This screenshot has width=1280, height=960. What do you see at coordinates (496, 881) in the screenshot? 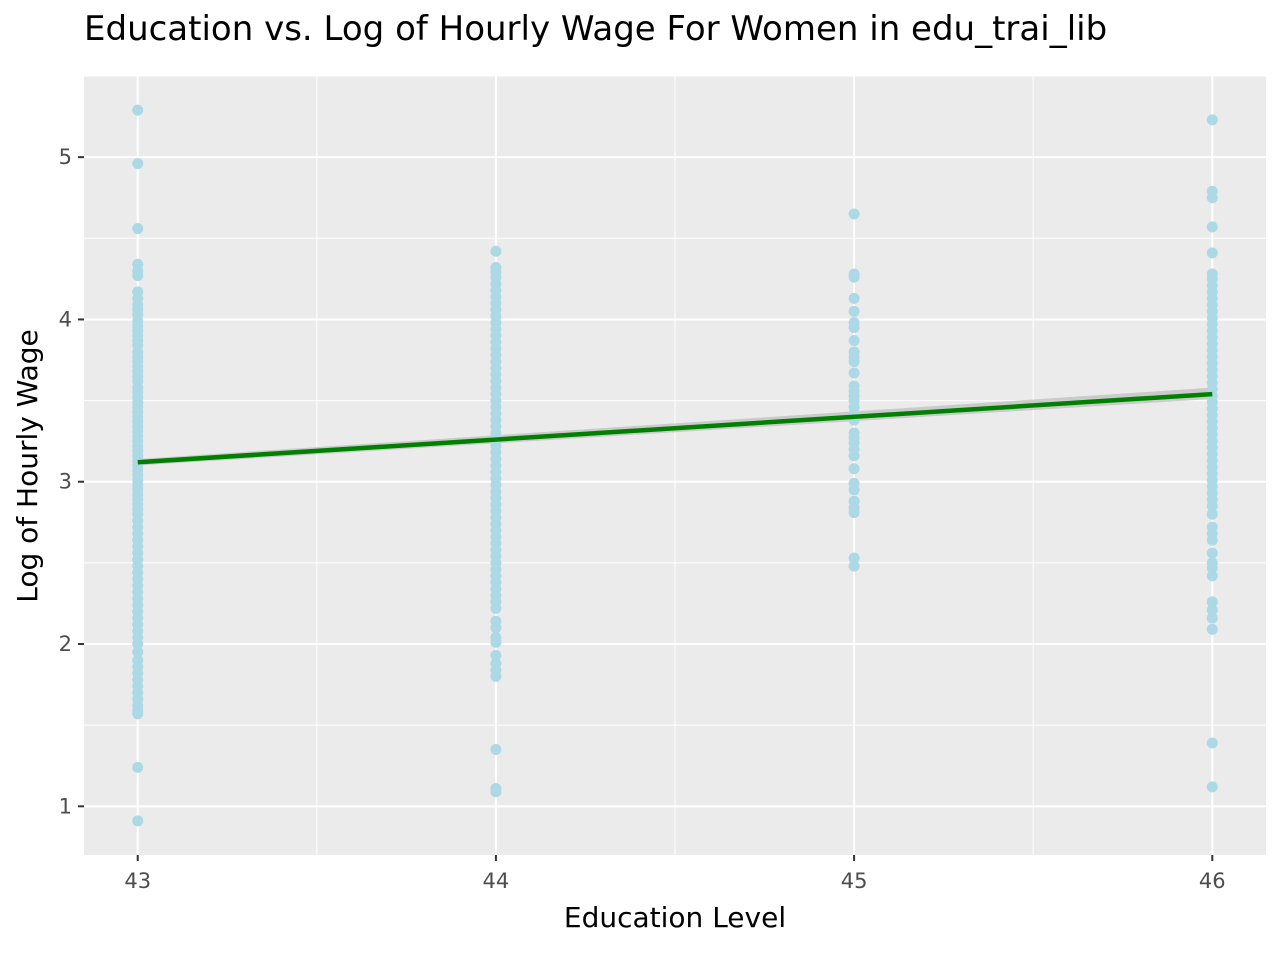
I see `x-tick-label: 44` at bounding box center [496, 881].